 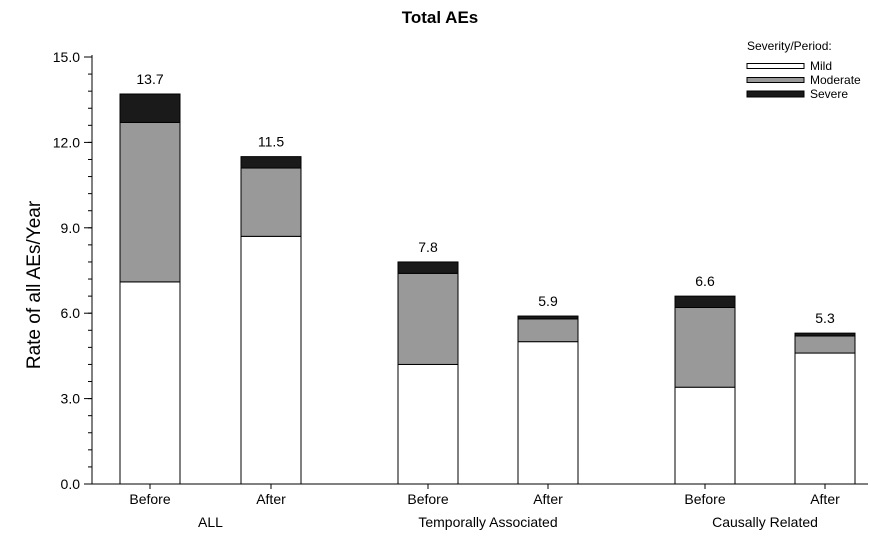 I want to click on legend-swatch-severe, so click(x=775, y=94).